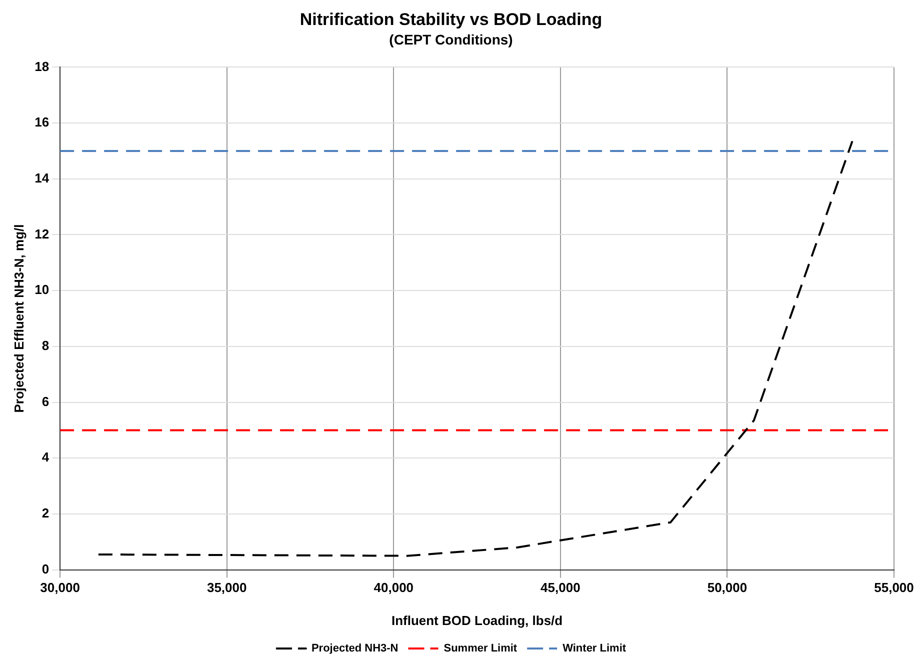 The image size is (924, 668). I want to click on chart-title: Nitrification Stability vs BOD Loading, so click(451, 19).